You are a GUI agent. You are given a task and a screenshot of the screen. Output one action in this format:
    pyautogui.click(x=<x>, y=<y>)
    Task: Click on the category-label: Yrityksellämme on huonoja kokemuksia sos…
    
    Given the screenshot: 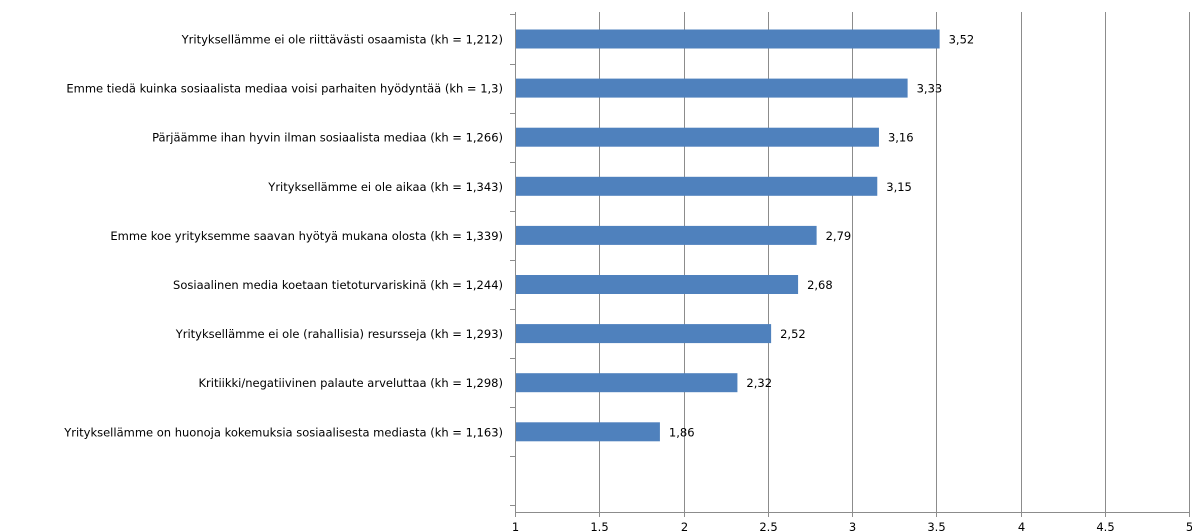 What is the action you would take?
    pyautogui.click(x=283, y=432)
    